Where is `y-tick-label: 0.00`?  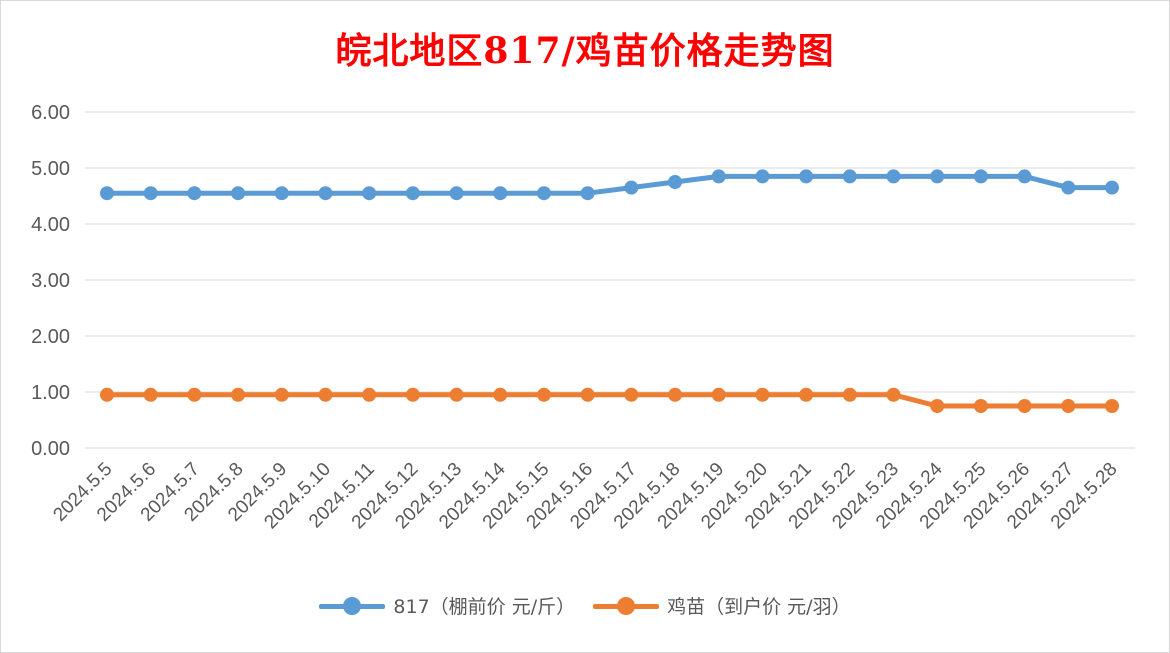 y-tick-label: 0.00 is located at coordinates (50, 449).